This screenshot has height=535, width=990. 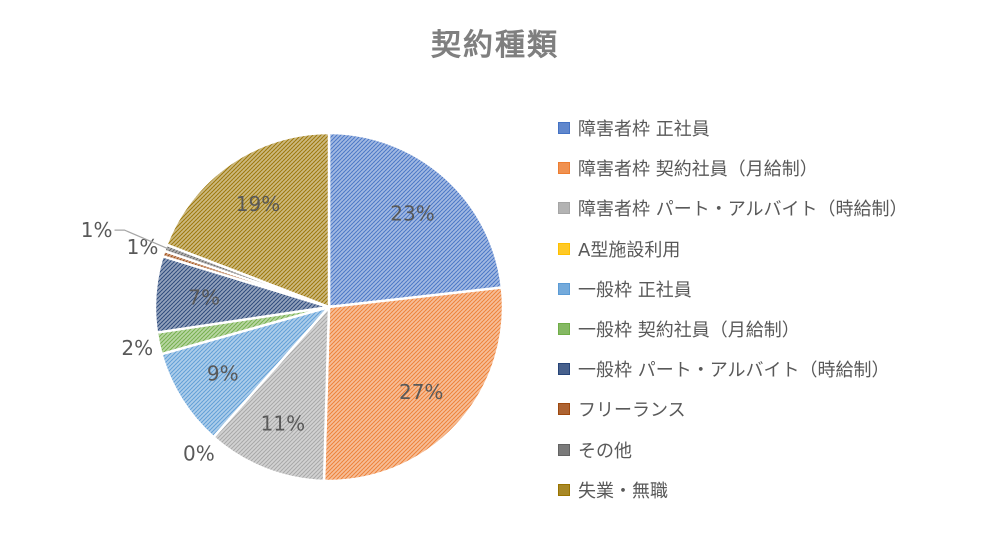 What do you see at coordinates (204, 298) in the screenshot?
I see `data-label: 7%` at bounding box center [204, 298].